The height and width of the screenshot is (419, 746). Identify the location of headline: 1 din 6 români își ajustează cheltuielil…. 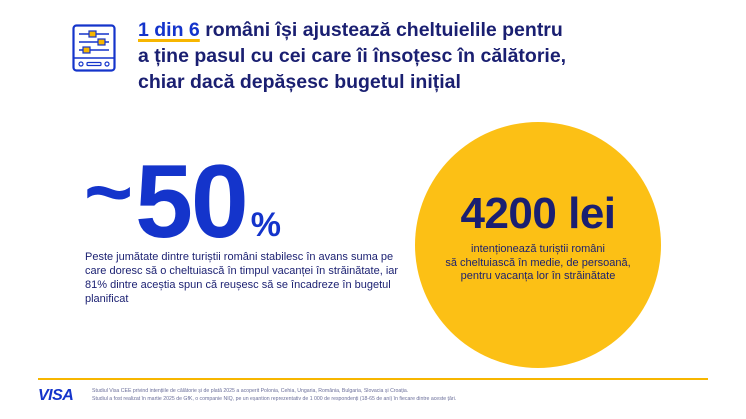
(418, 56).